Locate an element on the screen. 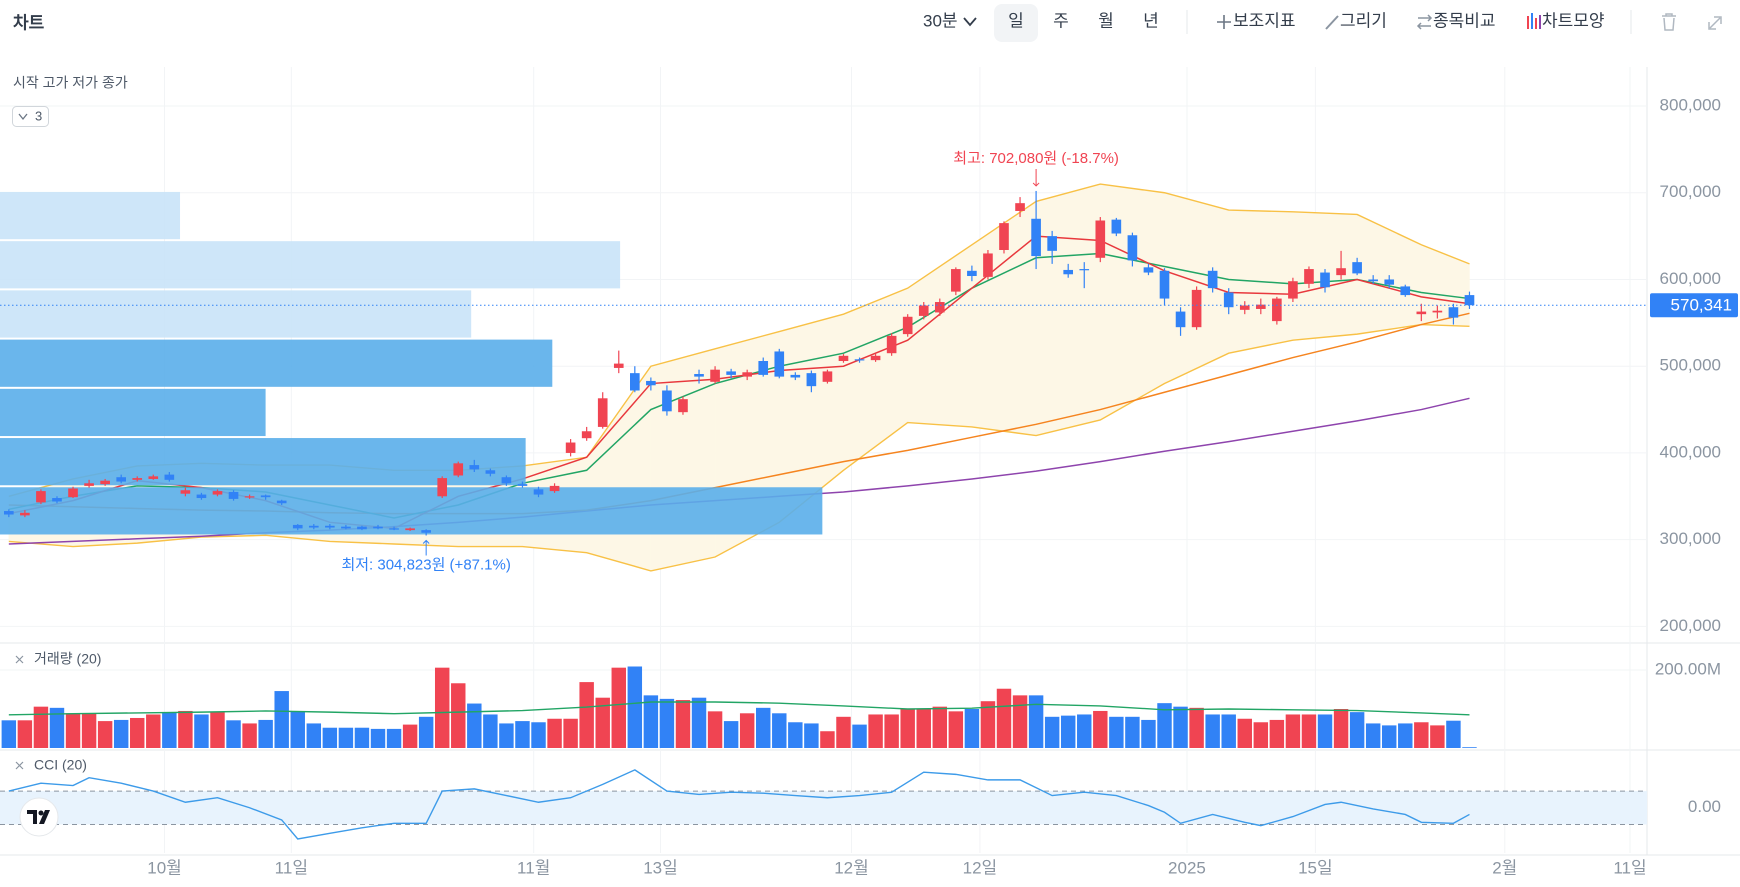 Image resolution: width=1740 pixels, height=887 pixels. legend: 시작 고가 저가 종가 3 거래량 (20) CCI (20) is located at coordinates (70, 424).